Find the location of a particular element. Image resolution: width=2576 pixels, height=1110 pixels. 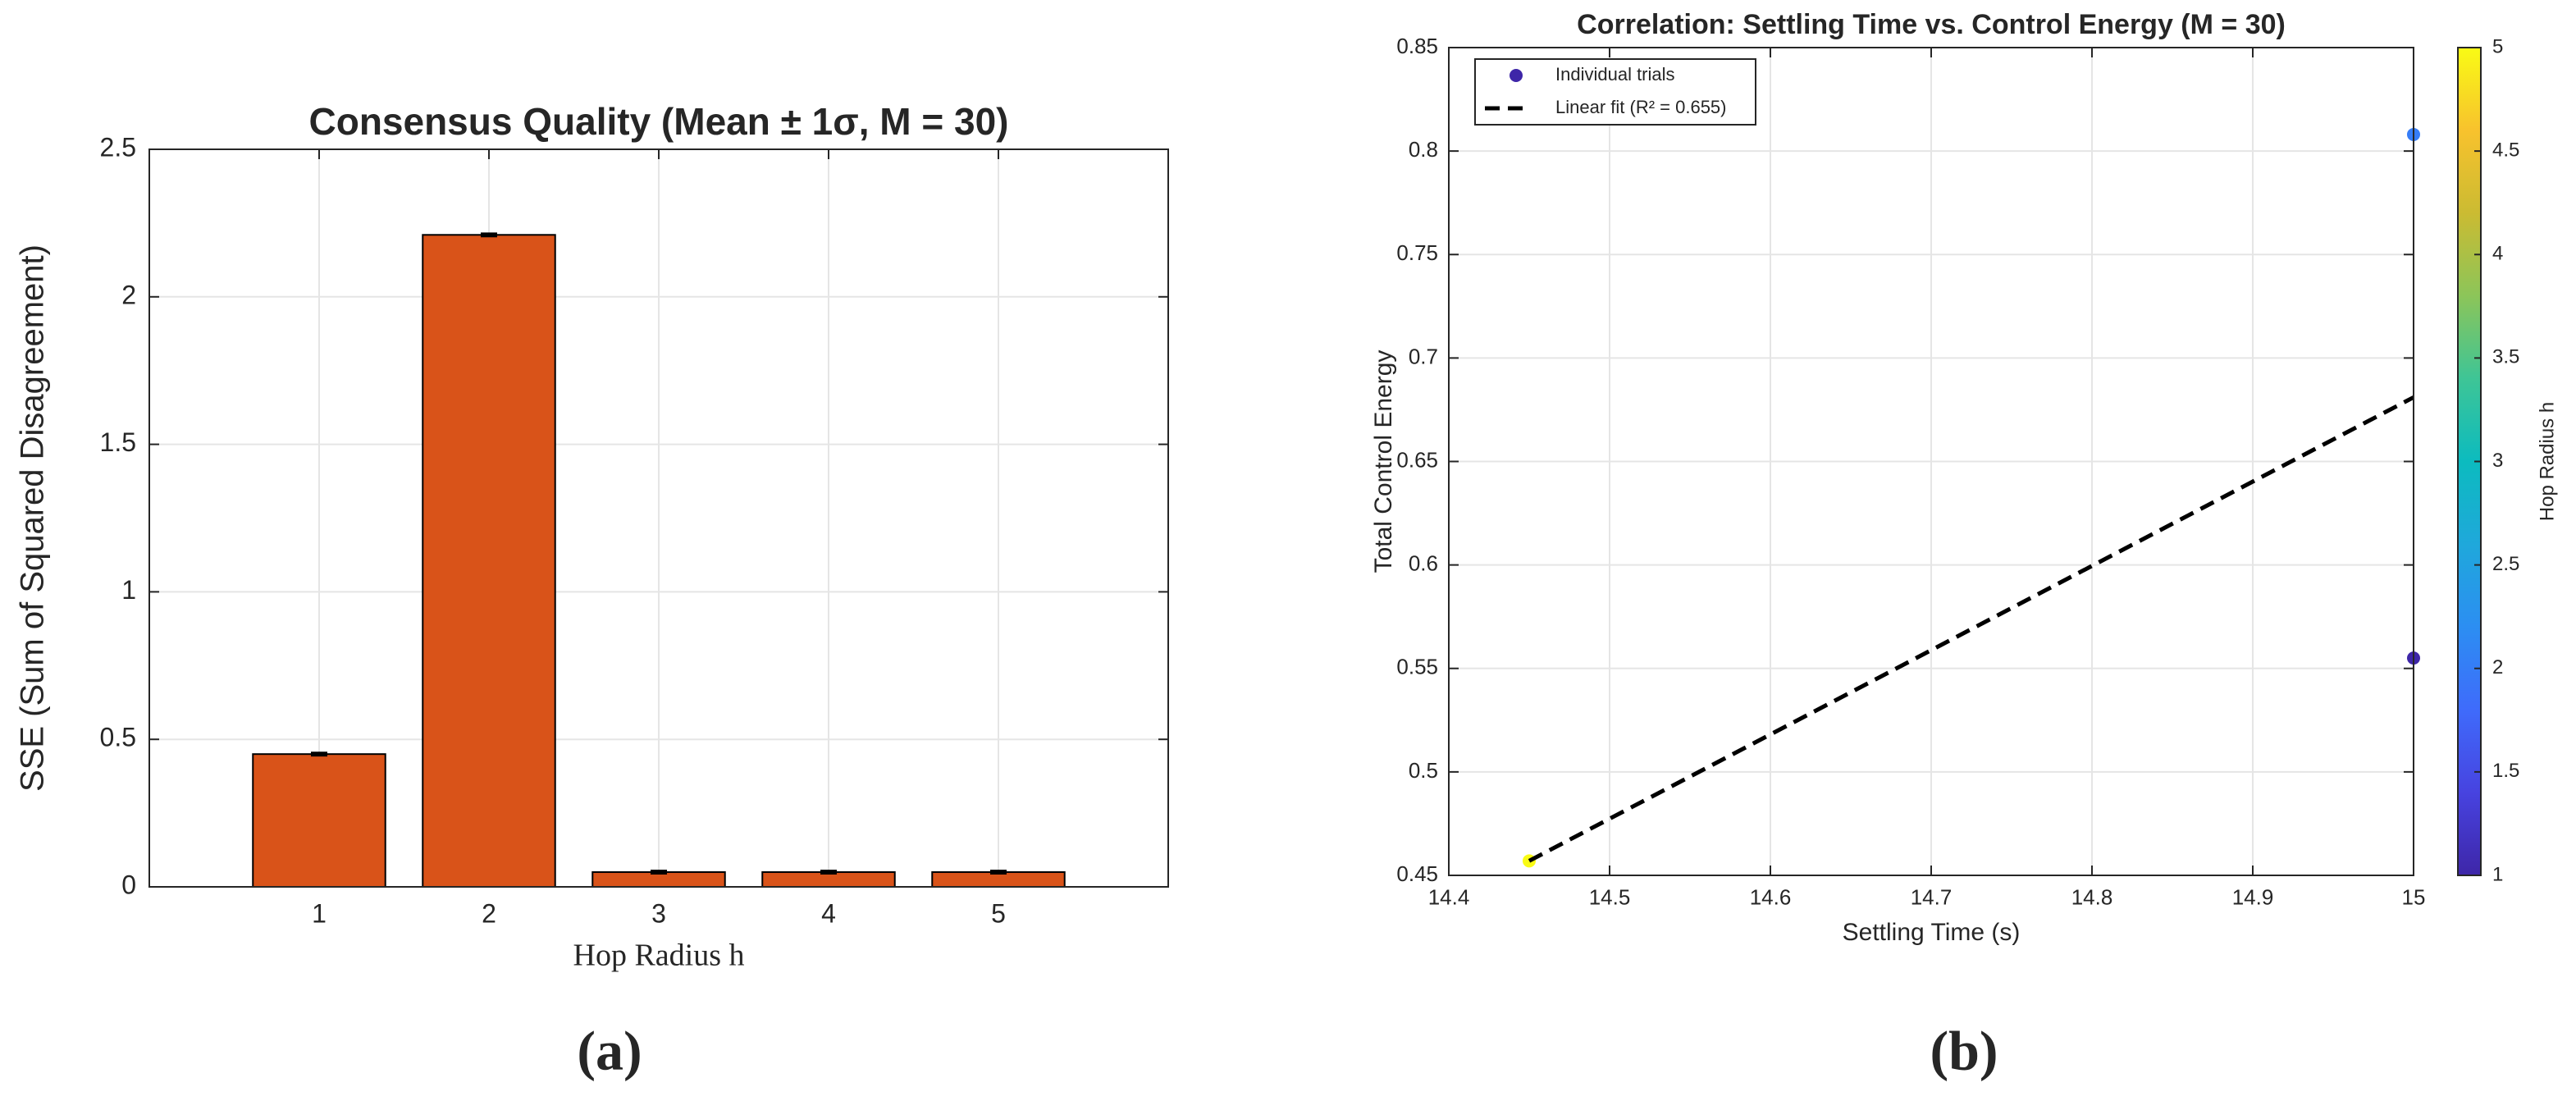

y-tick-label: 0.75 is located at coordinates (1417, 252).